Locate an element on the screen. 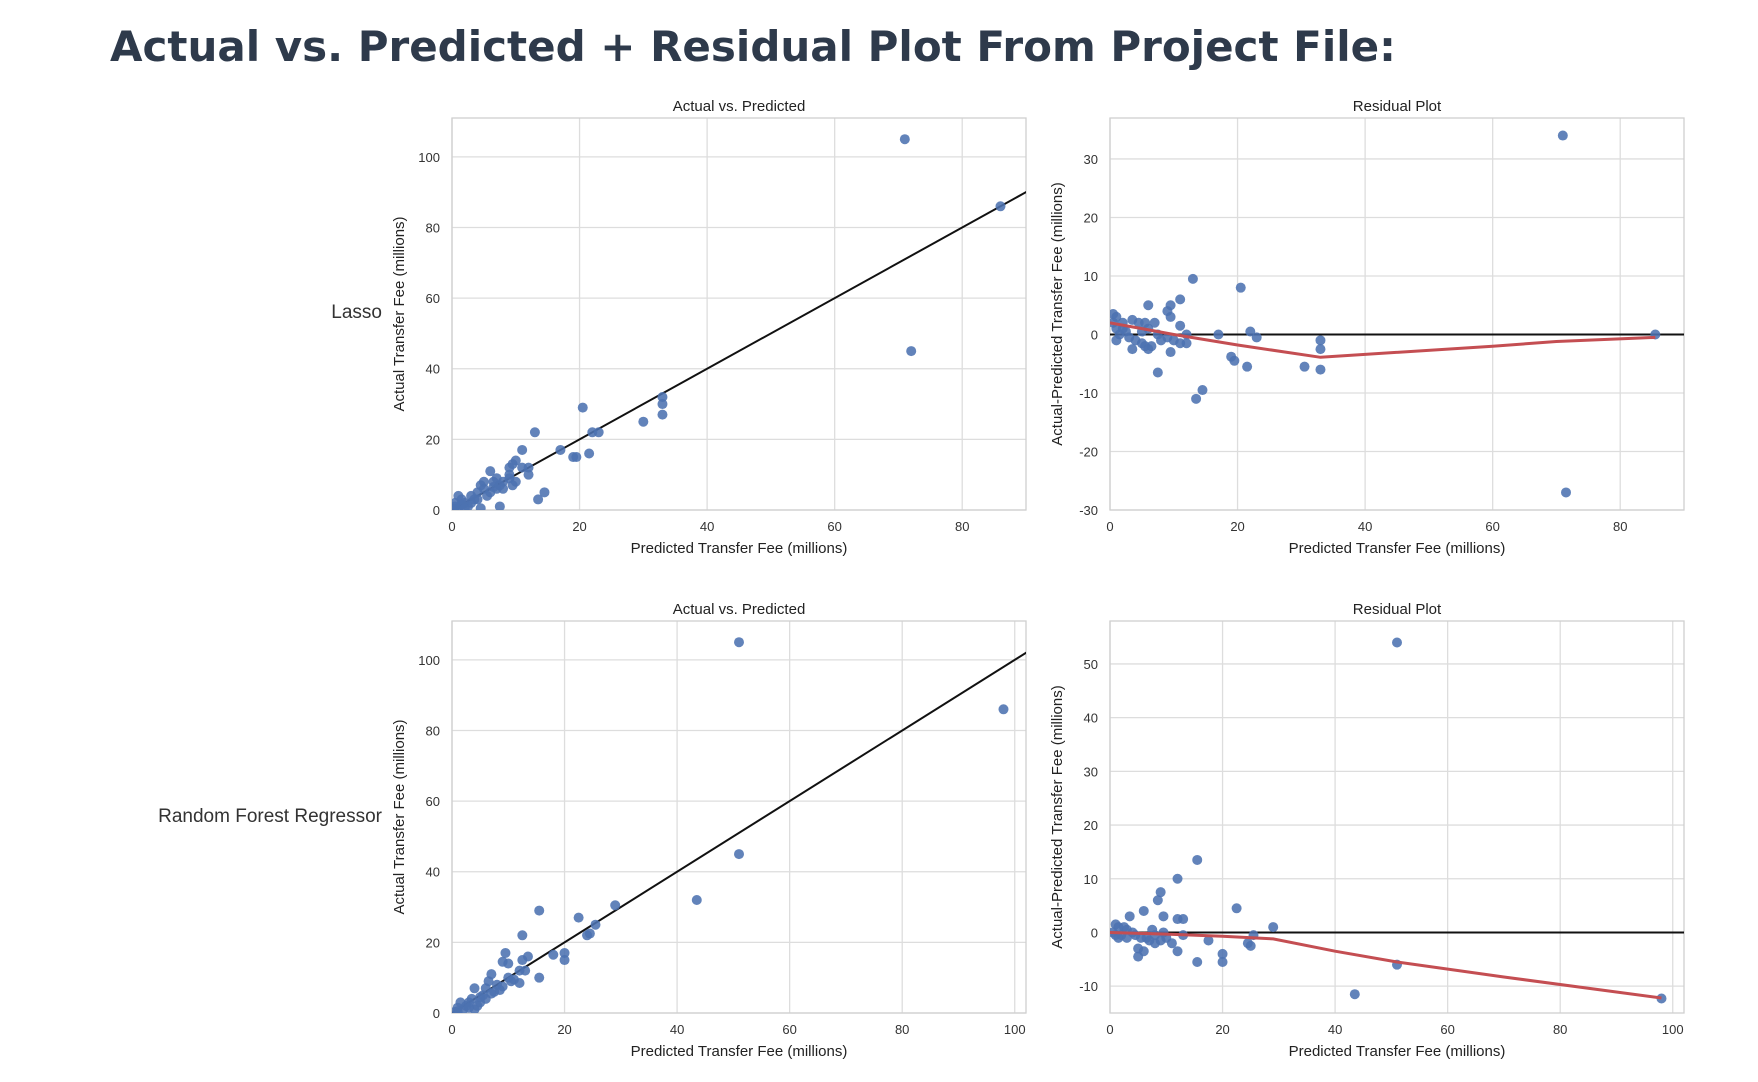 The width and height of the screenshot is (1758, 1082). x-tick-label: 0 is located at coordinates (451, 1029).